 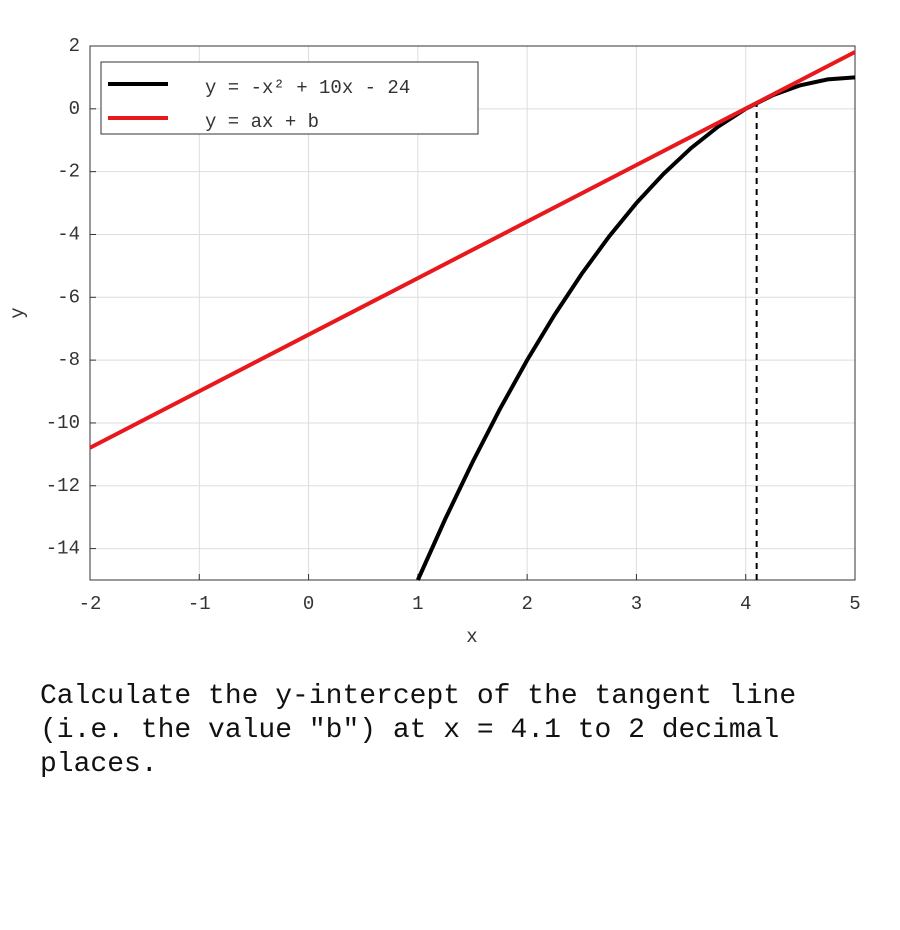 I want to click on x-tick-label: 3, so click(x=636, y=604).